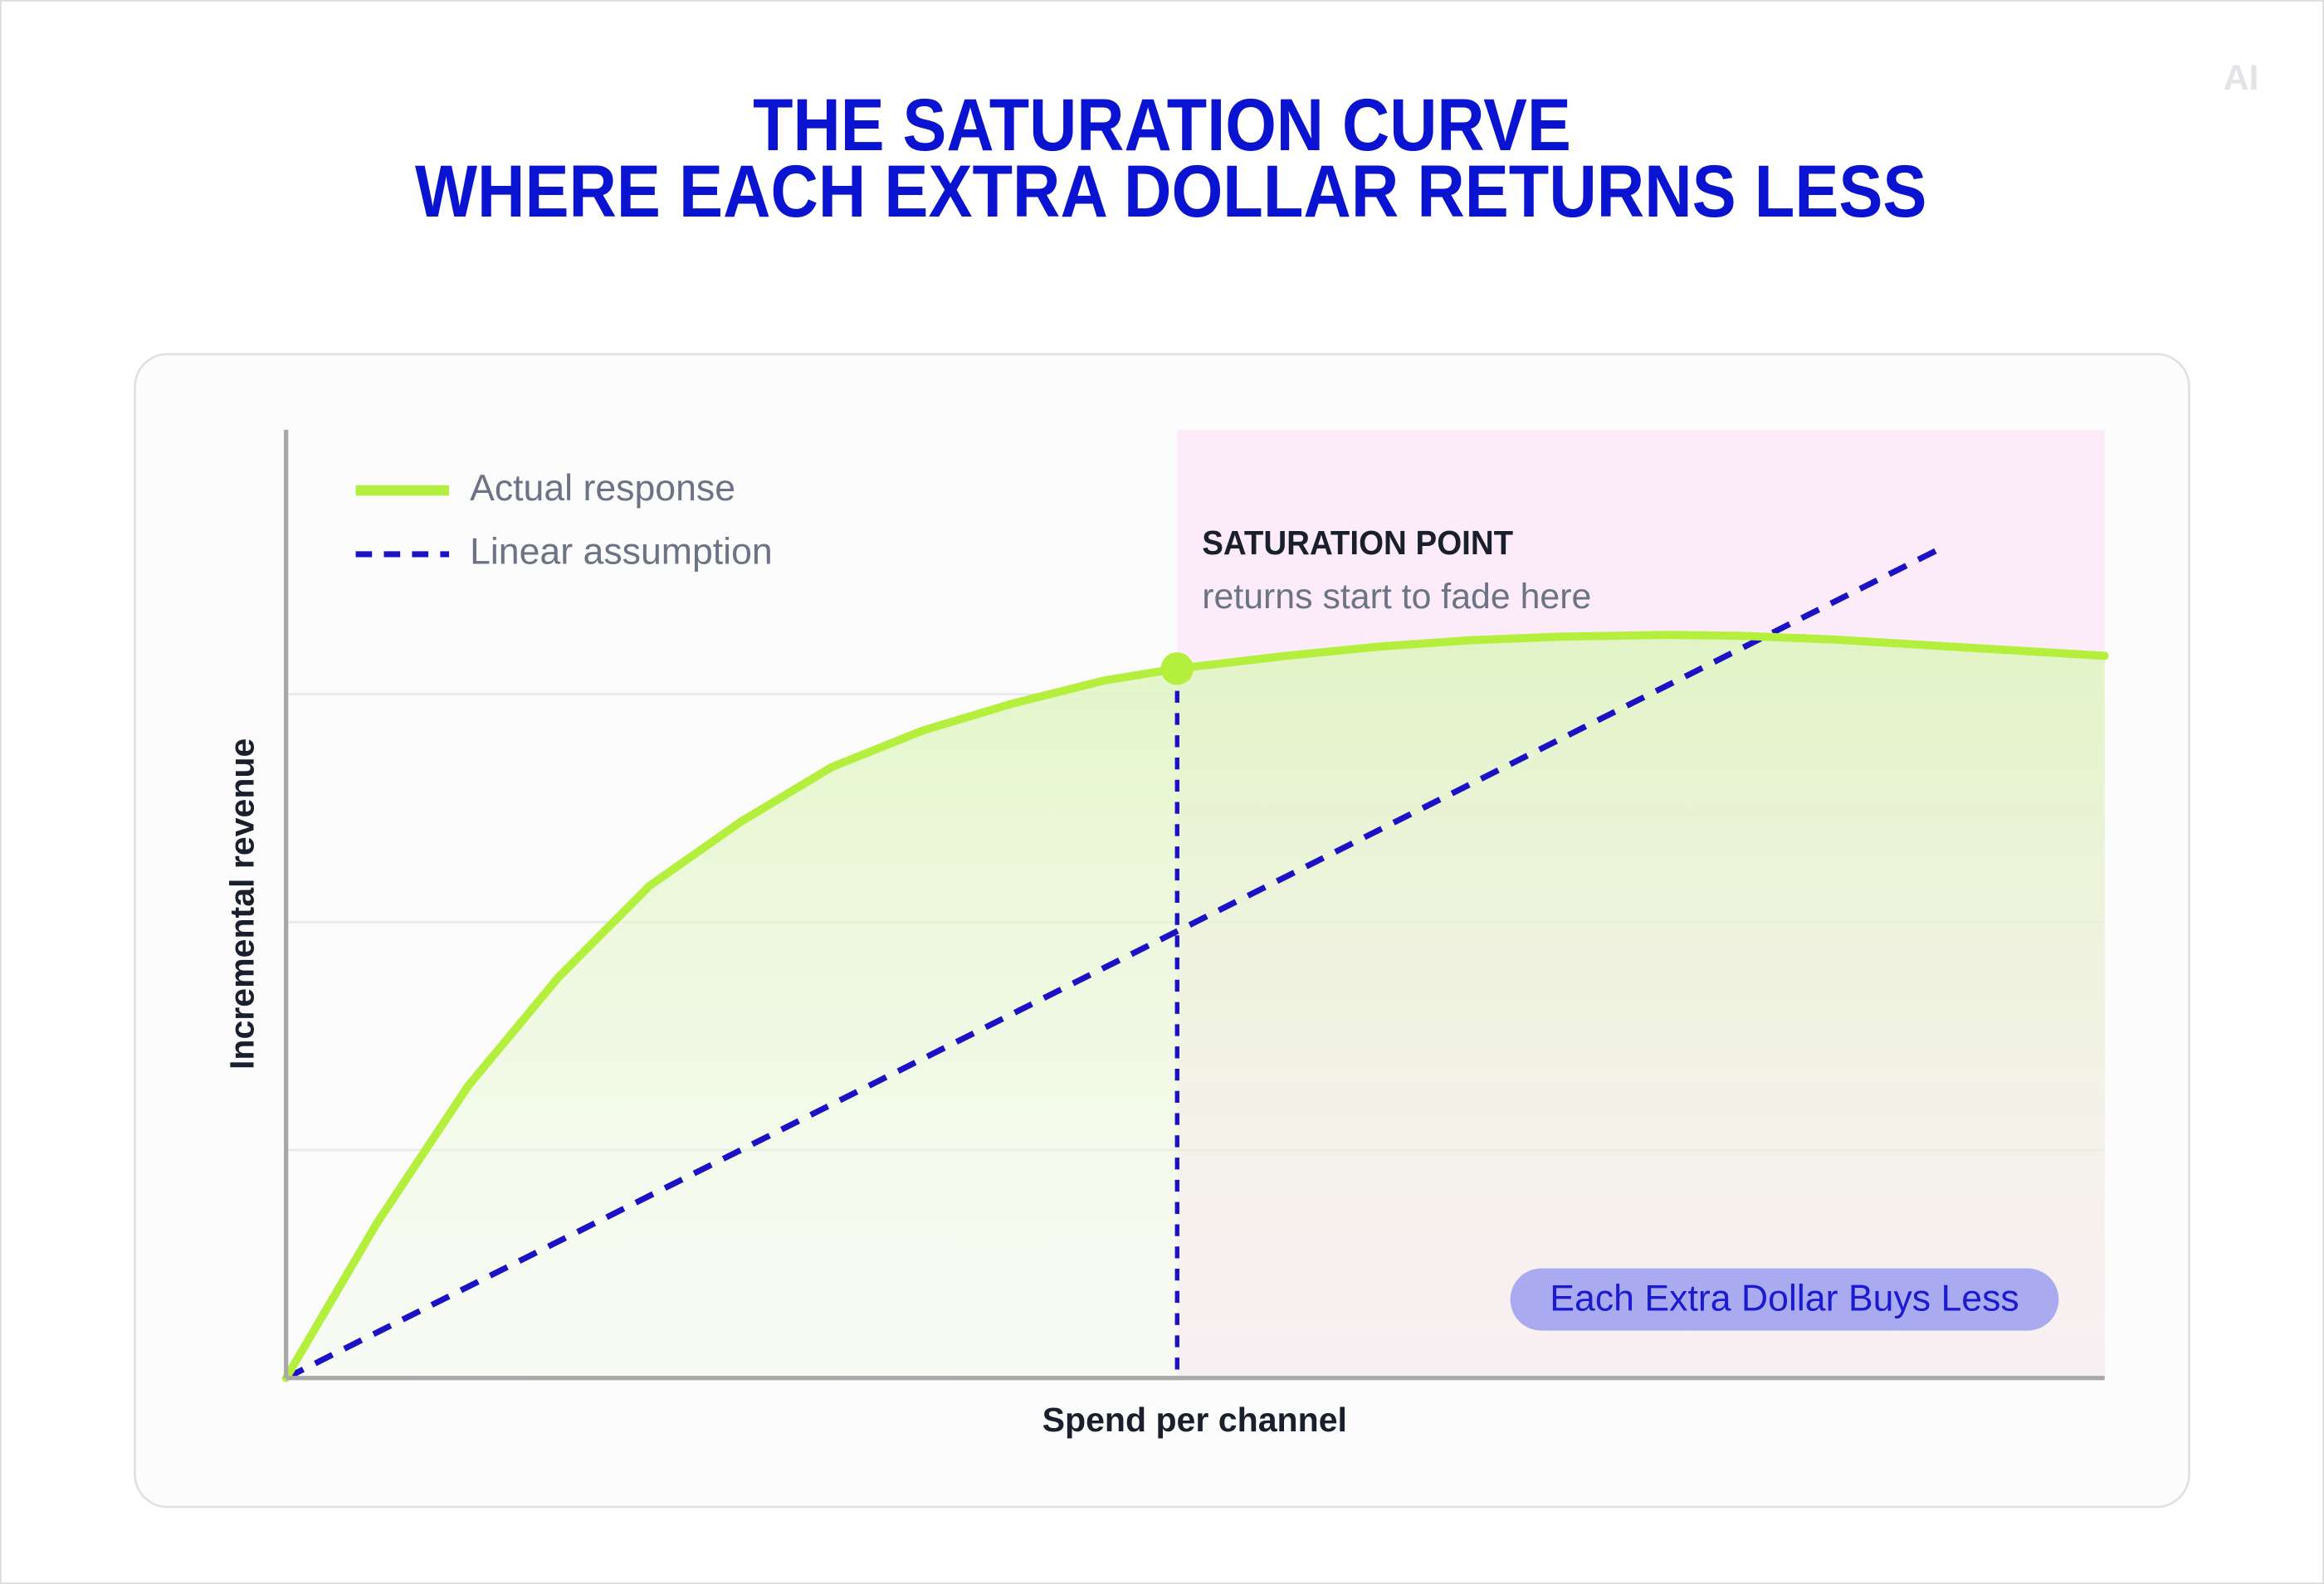 This screenshot has height=1584, width=2324. I want to click on zone-badge, so click(1784, 1299).